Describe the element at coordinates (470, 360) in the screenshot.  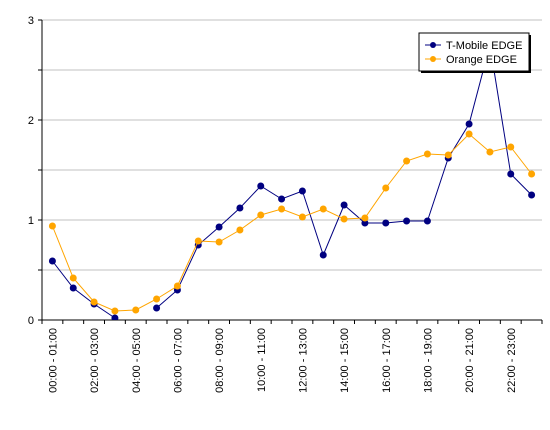
I see `x-tick-label: 20:00 - 21:00` at that location.